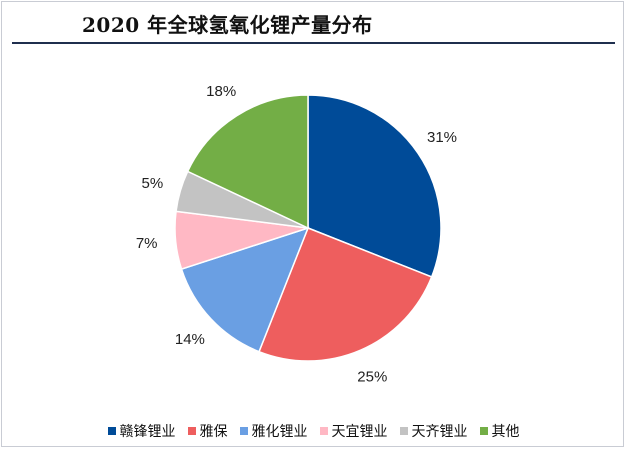 The height and width of the screenshot is (450, 627). Describe the element at coordinates (147, 432) in the screenshot. I see `legend-label: 赣锋锂业` at that location.